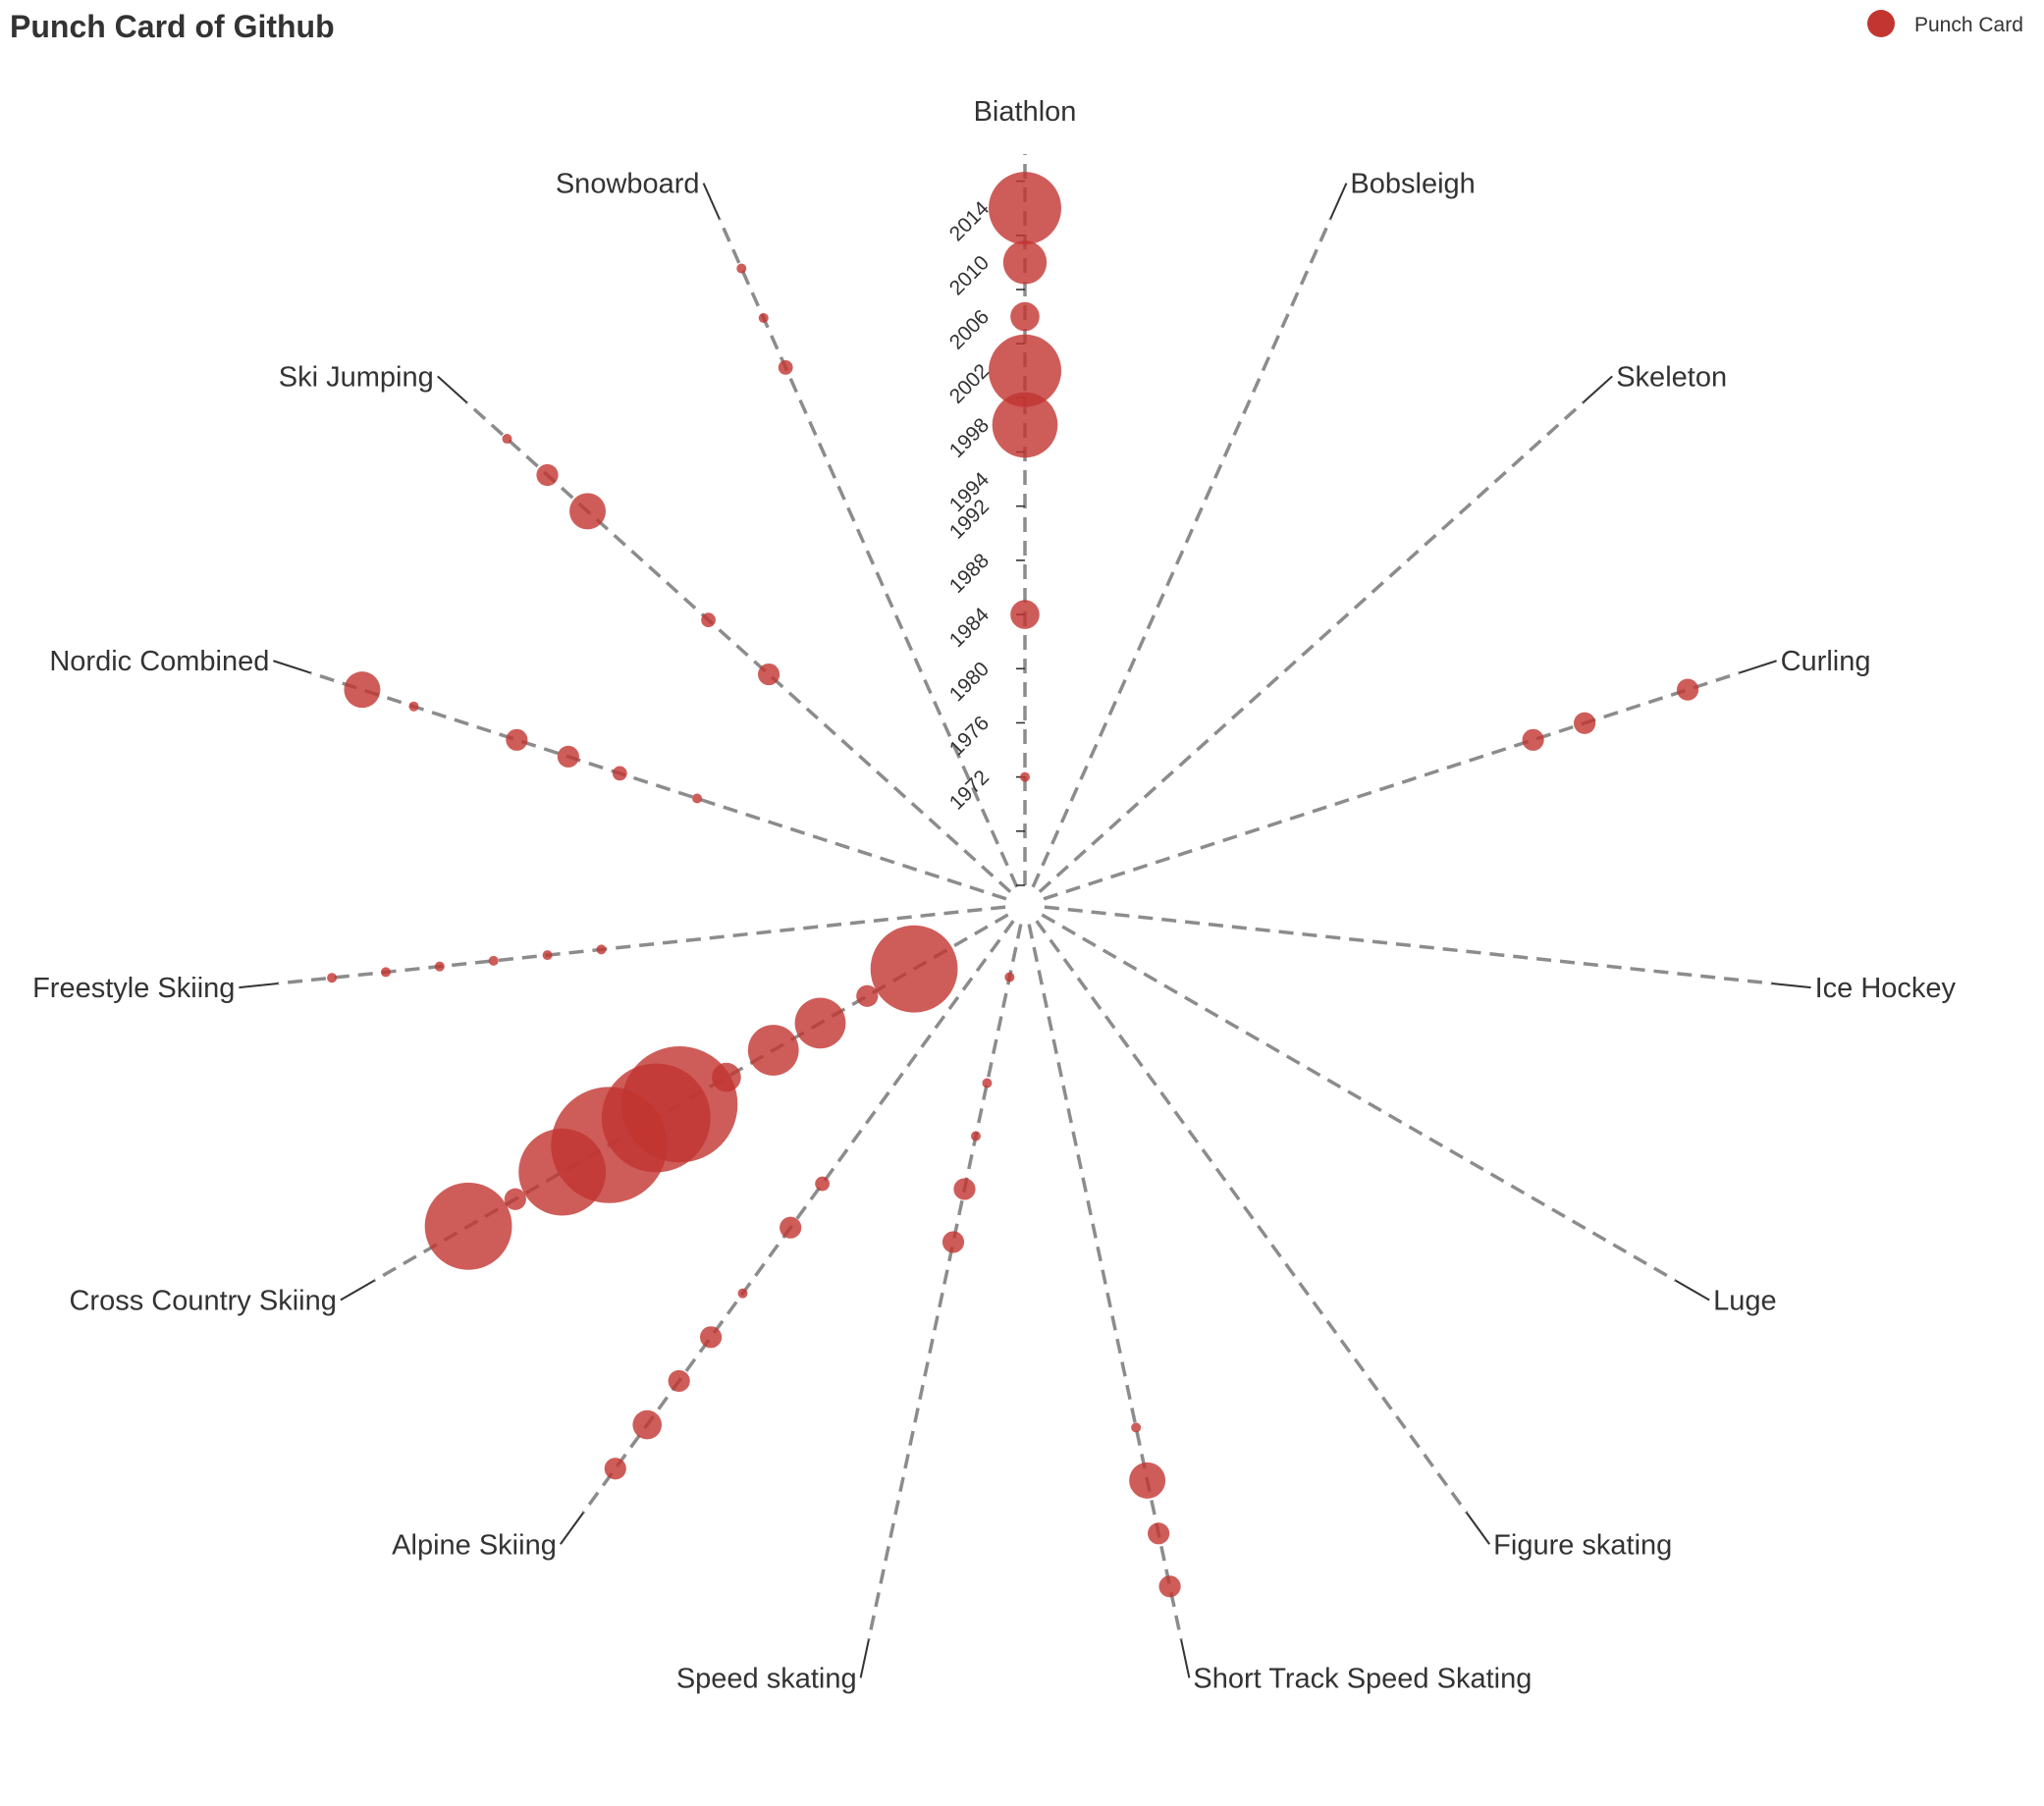  I want to click on category-label-biathlon: Biathlon, so click(1025, 112).